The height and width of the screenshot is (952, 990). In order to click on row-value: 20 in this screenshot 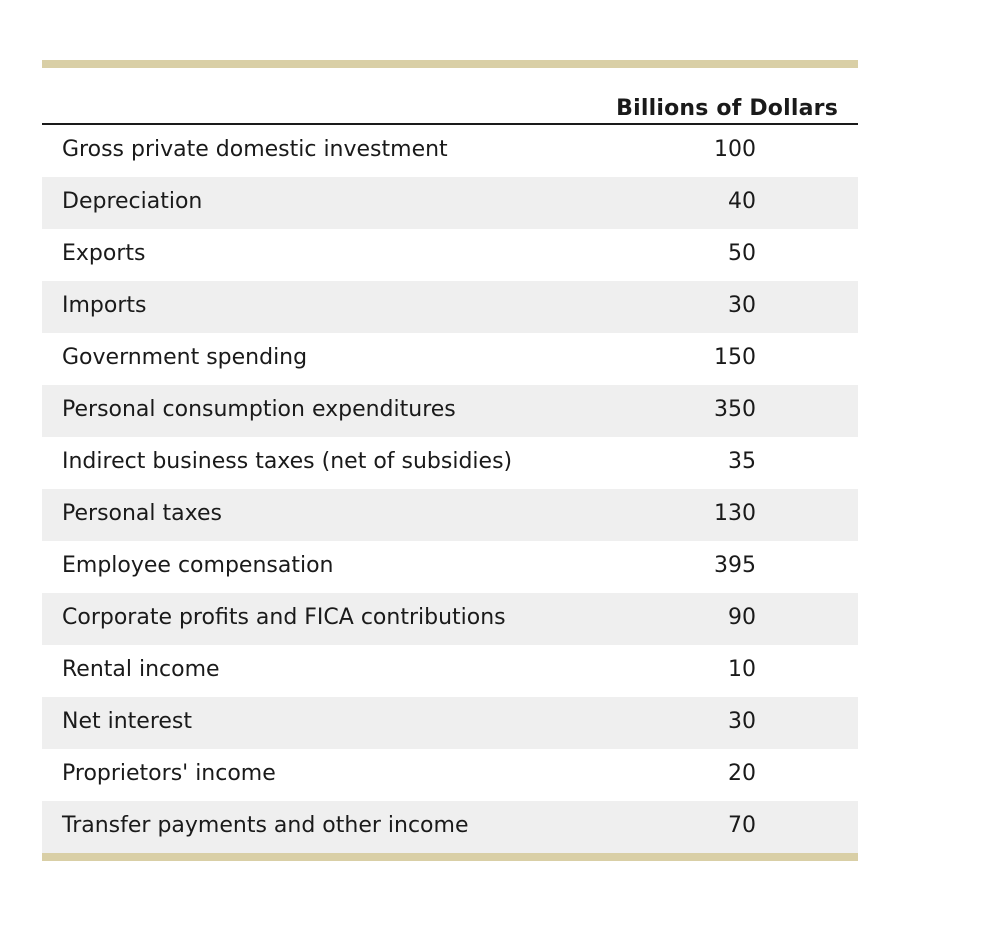, I will do `click(742, 773)`.